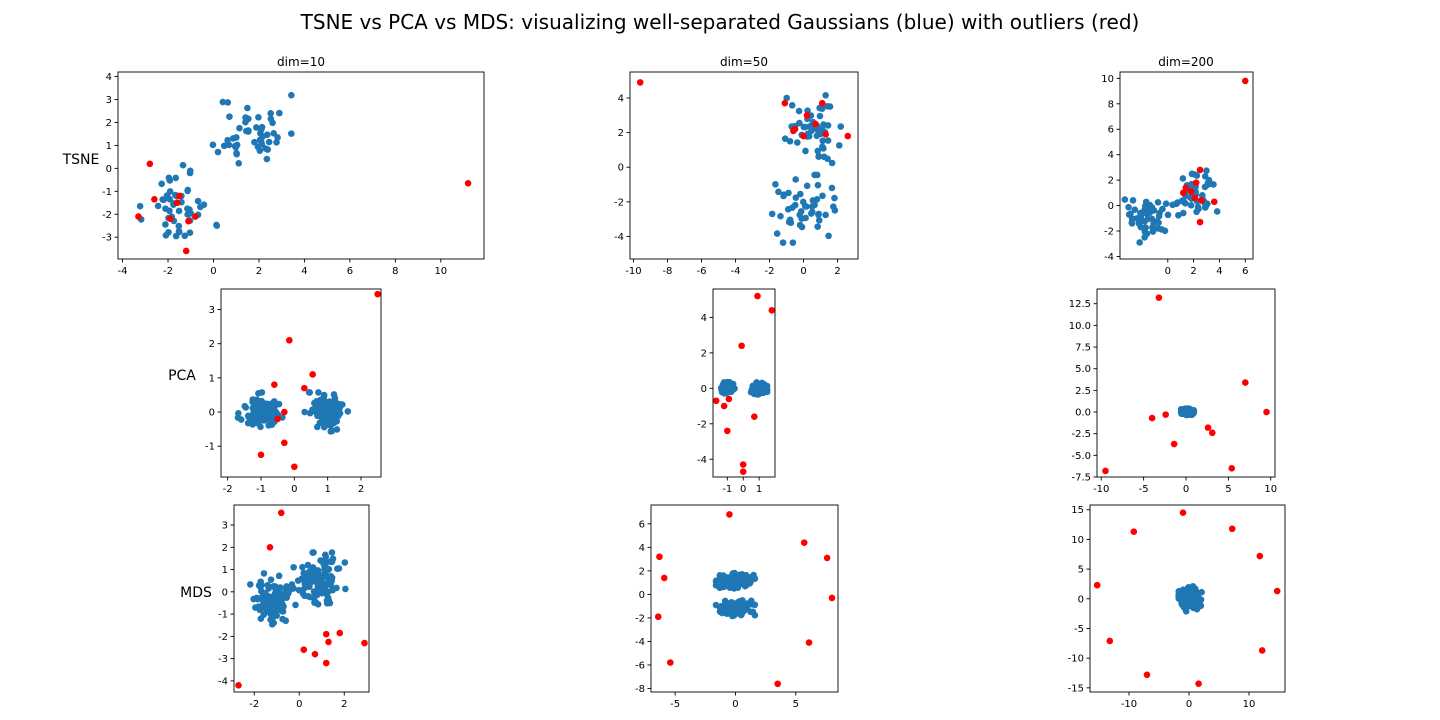 This screenshot has height=720, width=1440. Describe the element at coordinates (1129, 704) in the screenshot. I see `x-tick-label: -10` at that location.